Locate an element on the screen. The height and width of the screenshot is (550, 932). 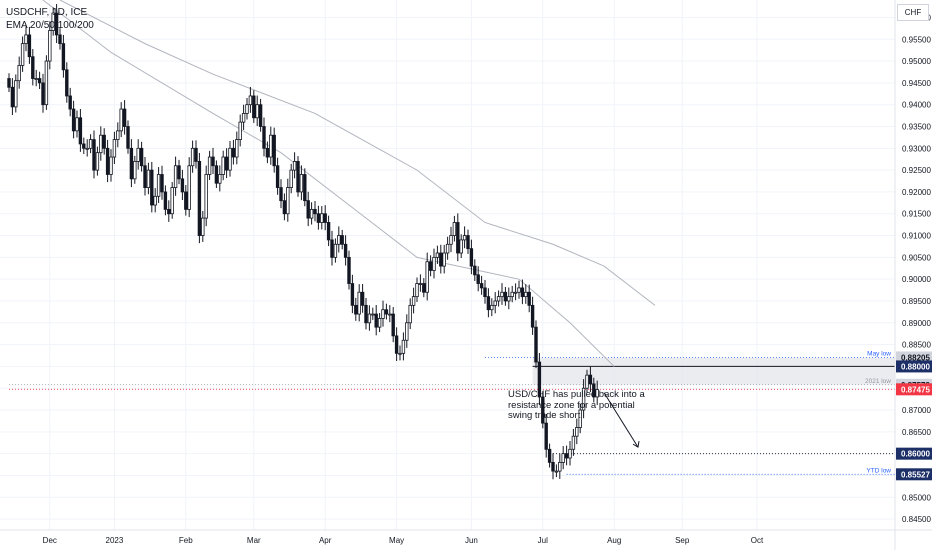
arrow-shaft is located at coordinates (621, 420).